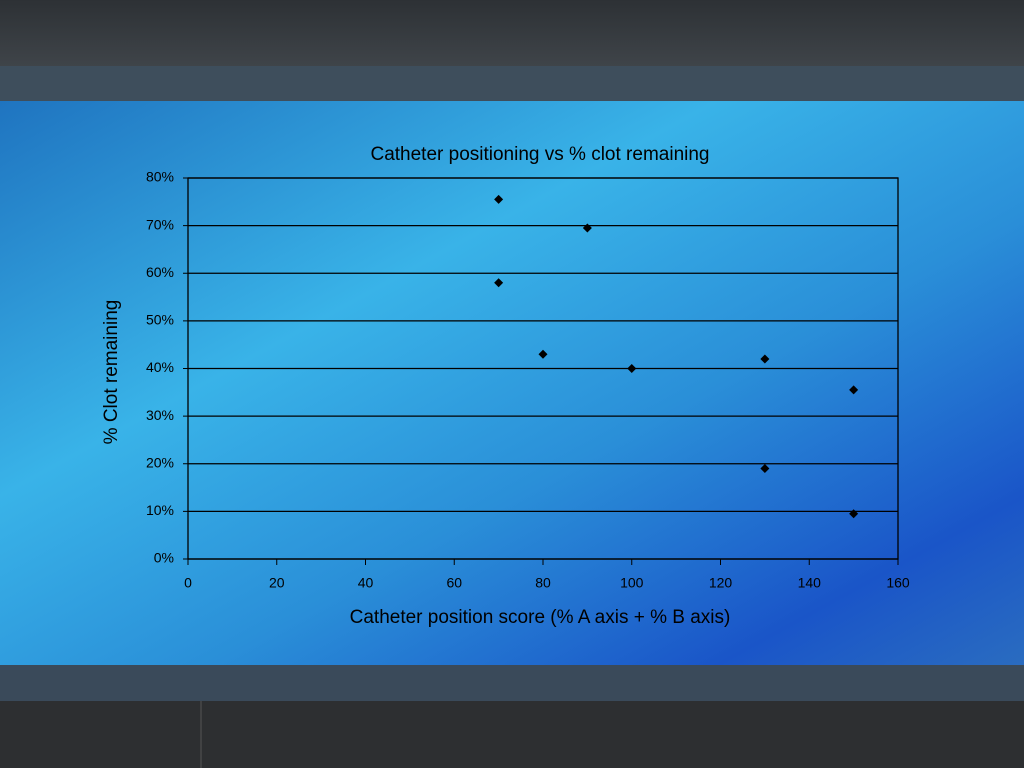 Image resolution: width=1024 pixels, height=768 pixels. I want to click on x-tick-label: 60, so click(454, 583).